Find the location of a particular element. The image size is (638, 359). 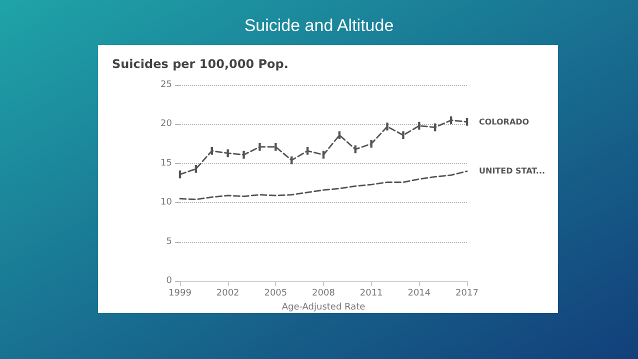

y-tick-label: 25 is located at coordinates (166, 85).